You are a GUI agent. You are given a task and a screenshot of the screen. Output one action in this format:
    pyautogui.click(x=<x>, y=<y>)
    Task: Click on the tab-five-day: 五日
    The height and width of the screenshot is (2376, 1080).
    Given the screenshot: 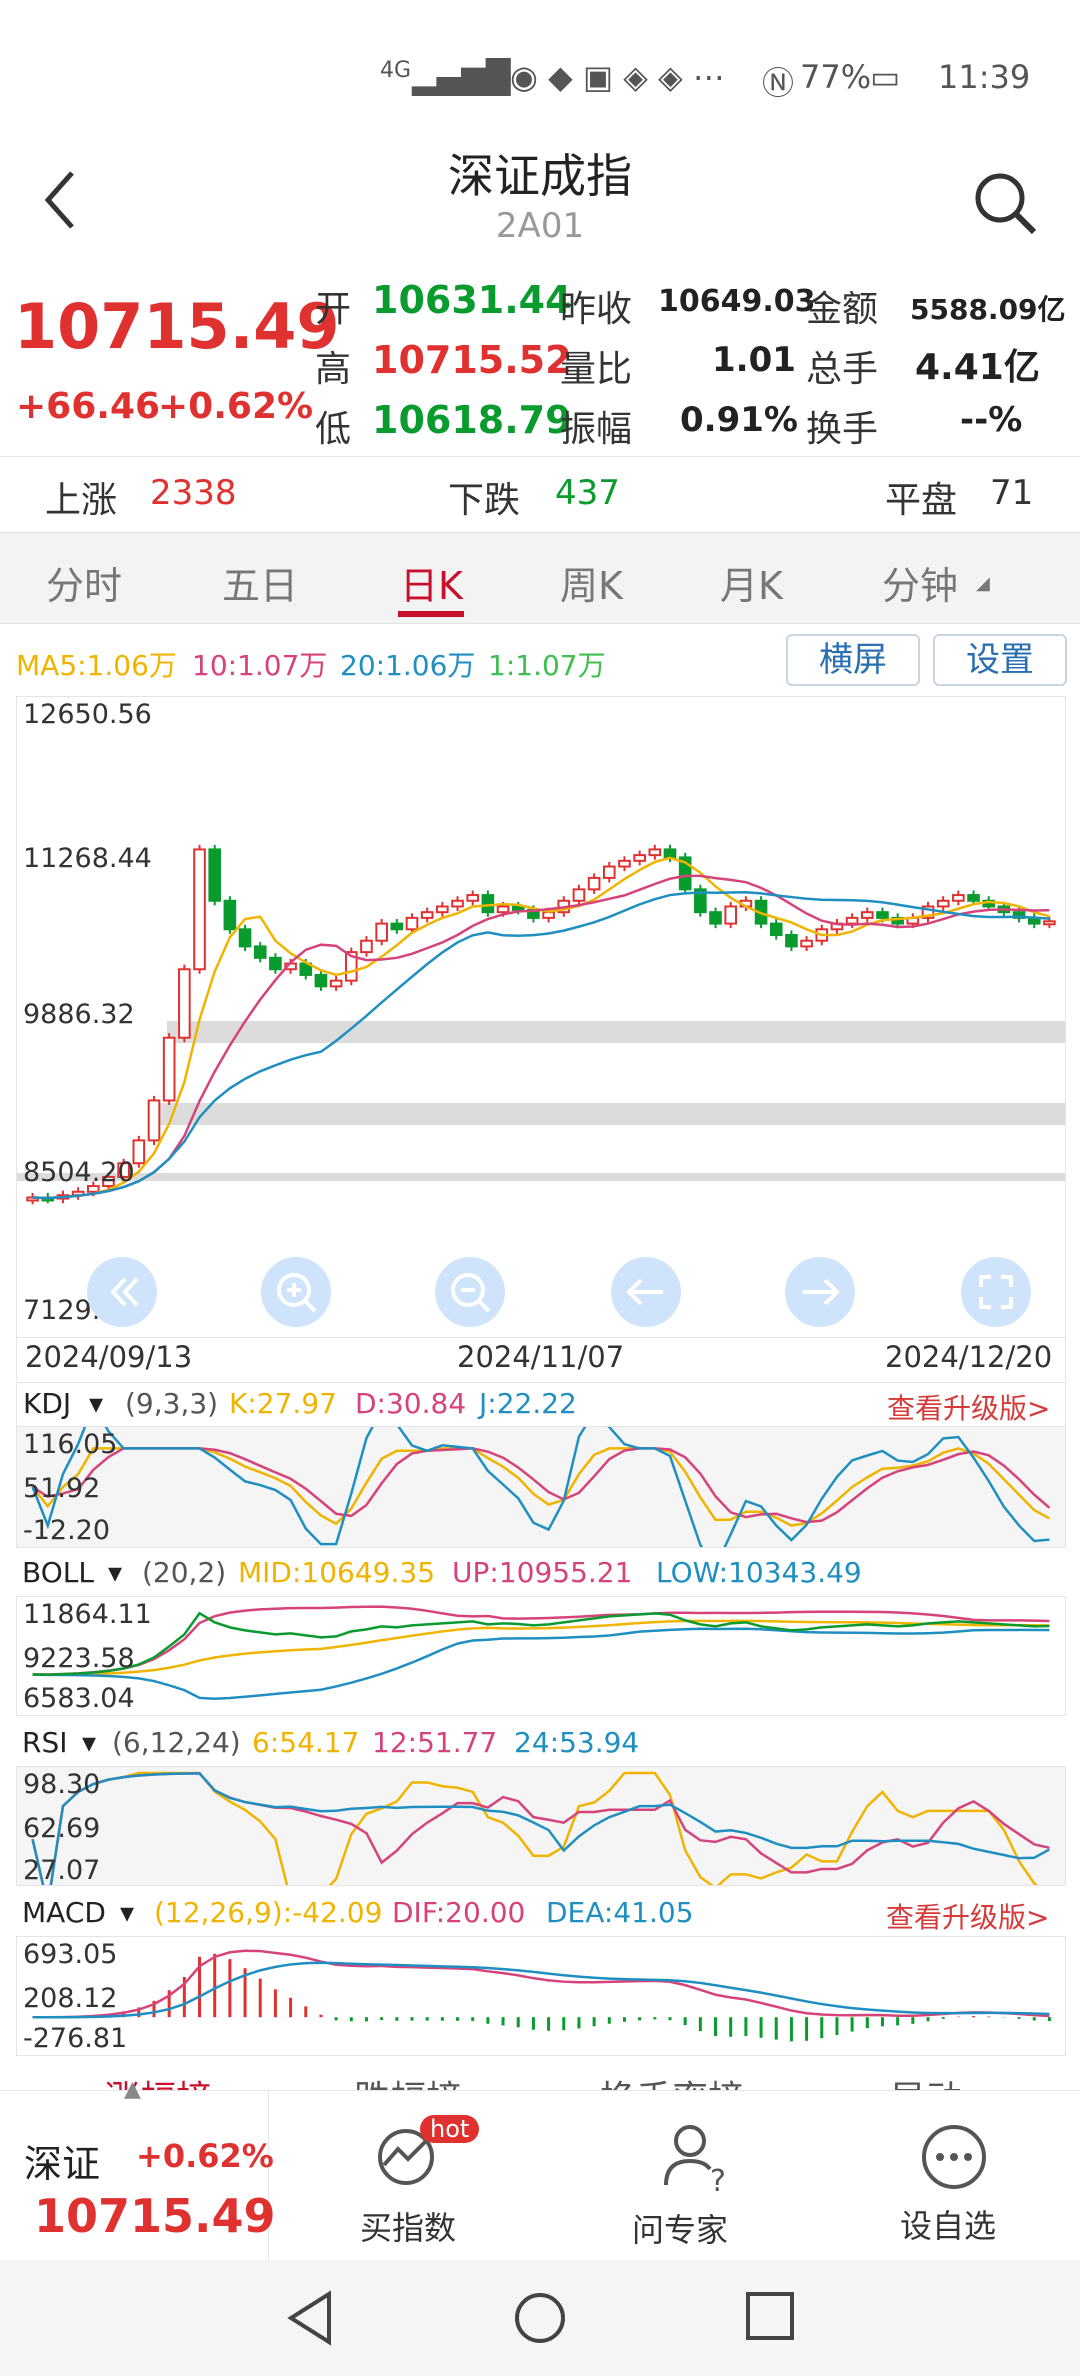 What is the action you would take?
    pyautogui.click(x=260, y=586)
    